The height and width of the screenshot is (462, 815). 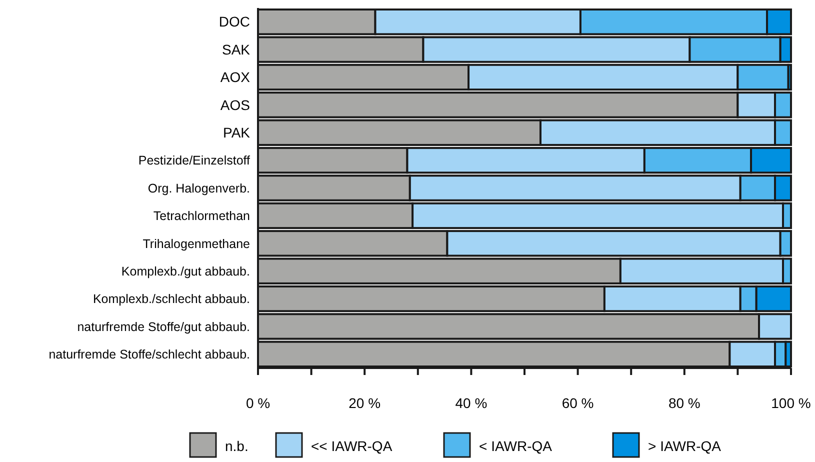 I want to click on x-tick-label: 80 %, so click(x=684, y=403).